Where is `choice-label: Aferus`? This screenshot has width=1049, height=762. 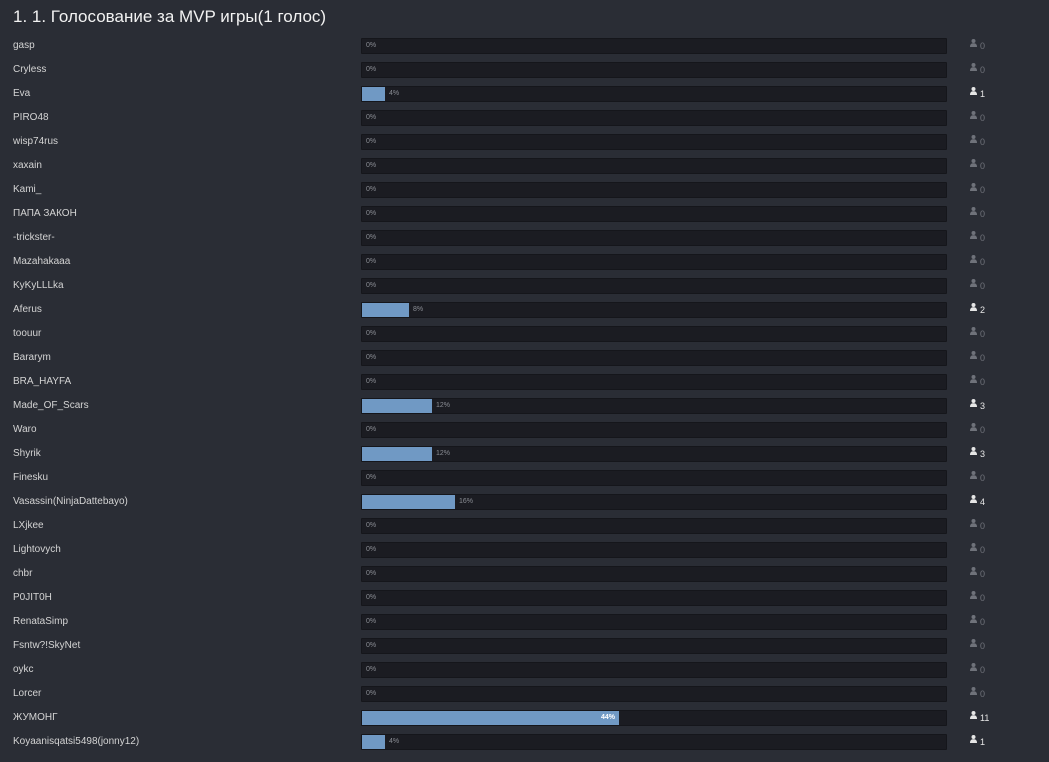
choice-label: Aferus is located at coordinates (27, 309).